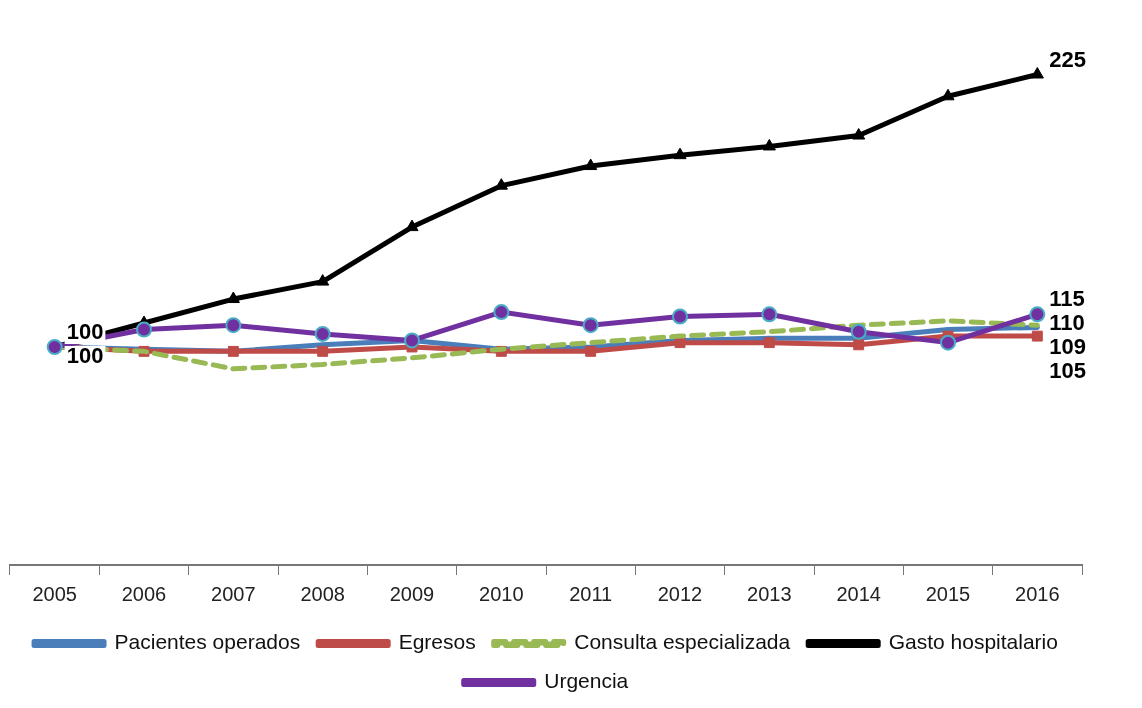  Describe the element at coordinates (144, 593) in the screenshot. I see `x-tick-label: 2006` at that location.